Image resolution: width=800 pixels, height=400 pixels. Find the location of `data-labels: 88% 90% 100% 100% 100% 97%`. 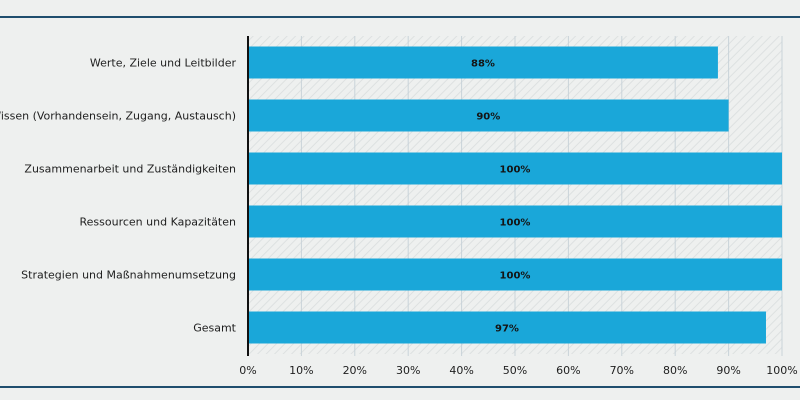

data-labels: 88% 90% 100% 100% 100% 97% is located at coordinates (500, 197).